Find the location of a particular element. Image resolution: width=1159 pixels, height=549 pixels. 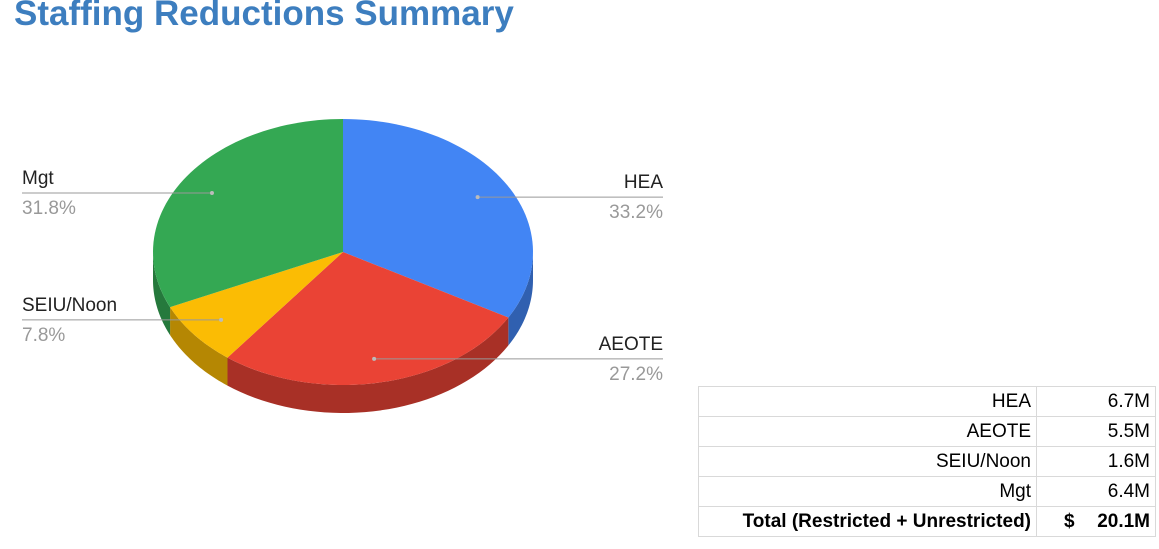

slice-percent: 27.2% is located at coordinates (636, 374).